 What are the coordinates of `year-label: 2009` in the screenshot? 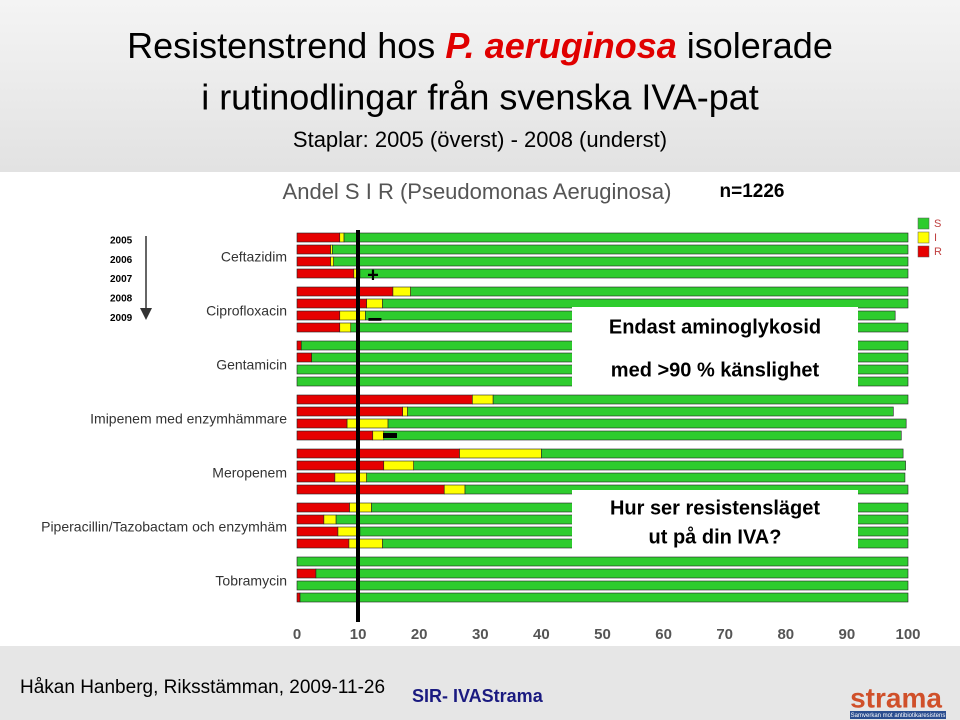 It's located at (121, 318).